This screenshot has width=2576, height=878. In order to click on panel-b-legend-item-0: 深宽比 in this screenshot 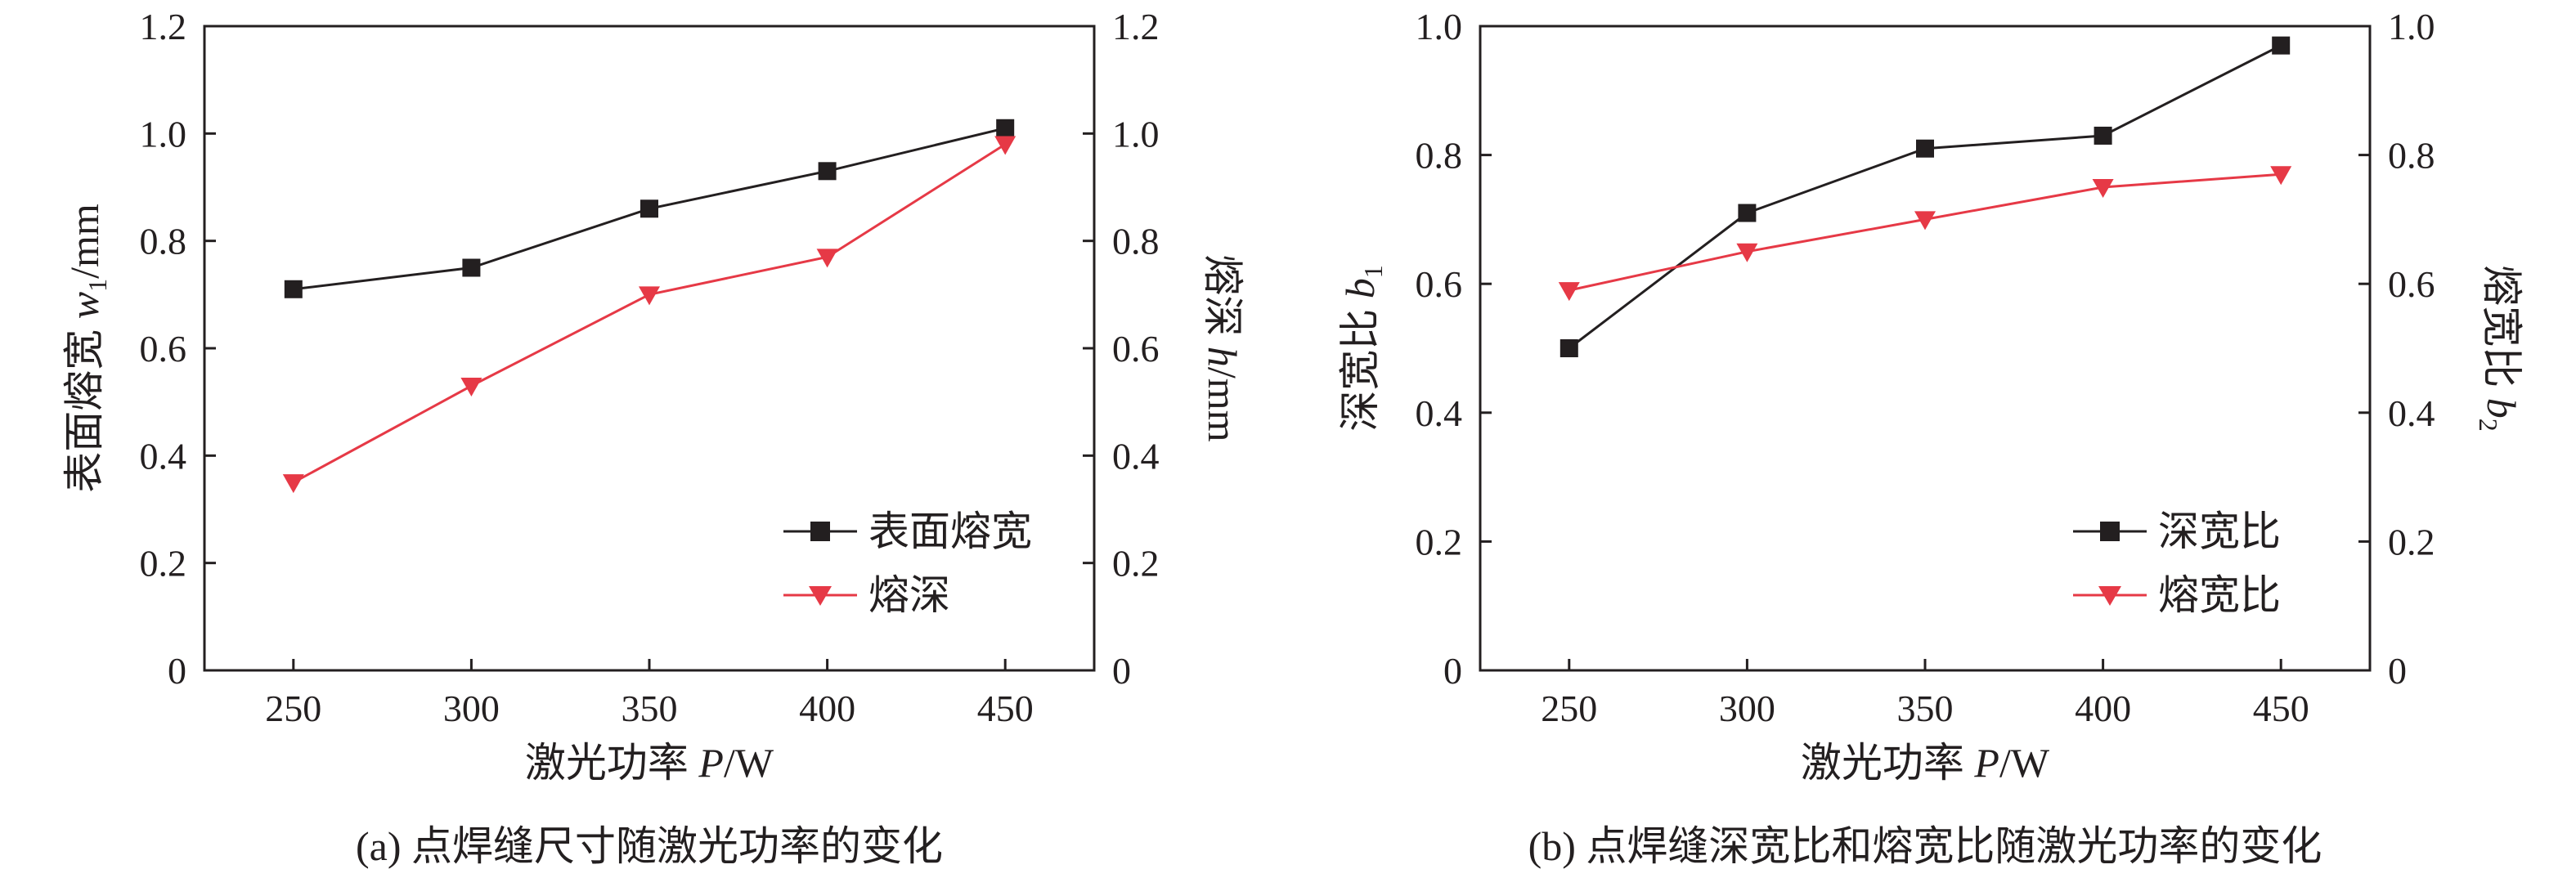, I will do `click(2177, 531)`.